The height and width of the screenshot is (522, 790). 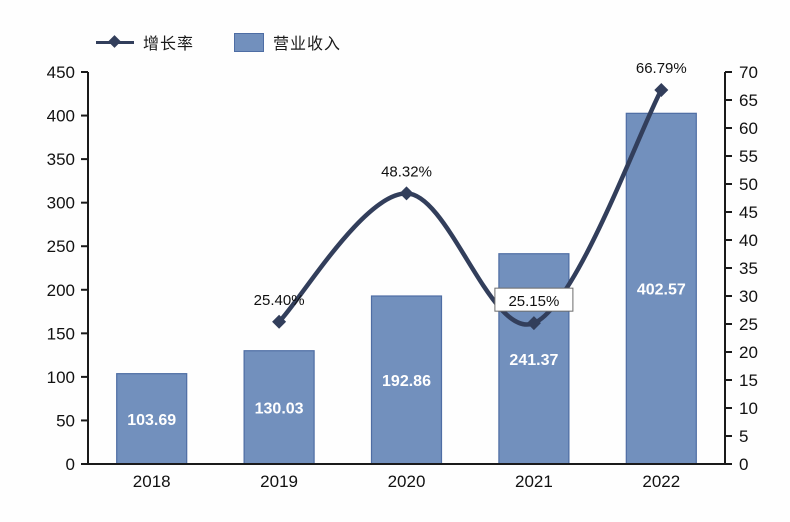 What do you see at coordinates (152, 481) in the screenshot?
I see `x-axis-label-2018: 2018` at bounding box center [152, 481].